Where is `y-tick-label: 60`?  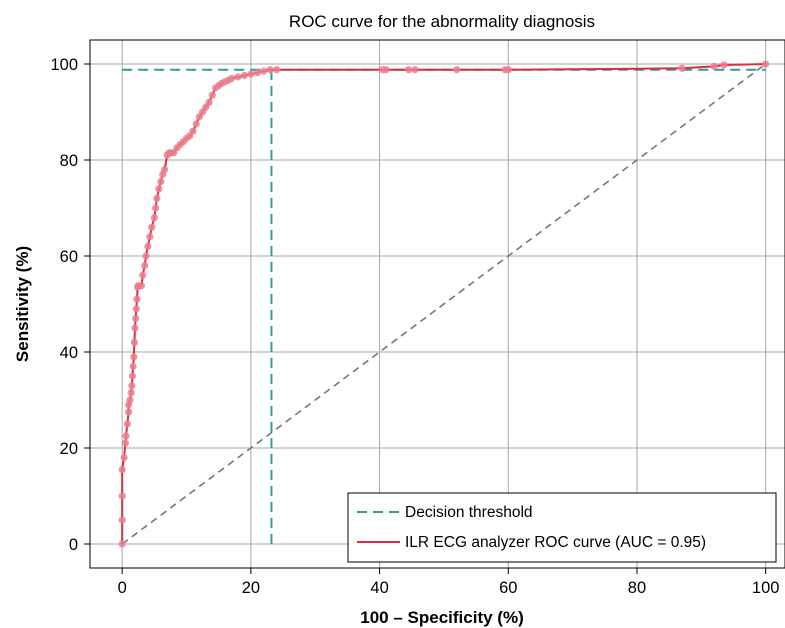
y-tick-label: 60 is located at coordinates (69, 257).